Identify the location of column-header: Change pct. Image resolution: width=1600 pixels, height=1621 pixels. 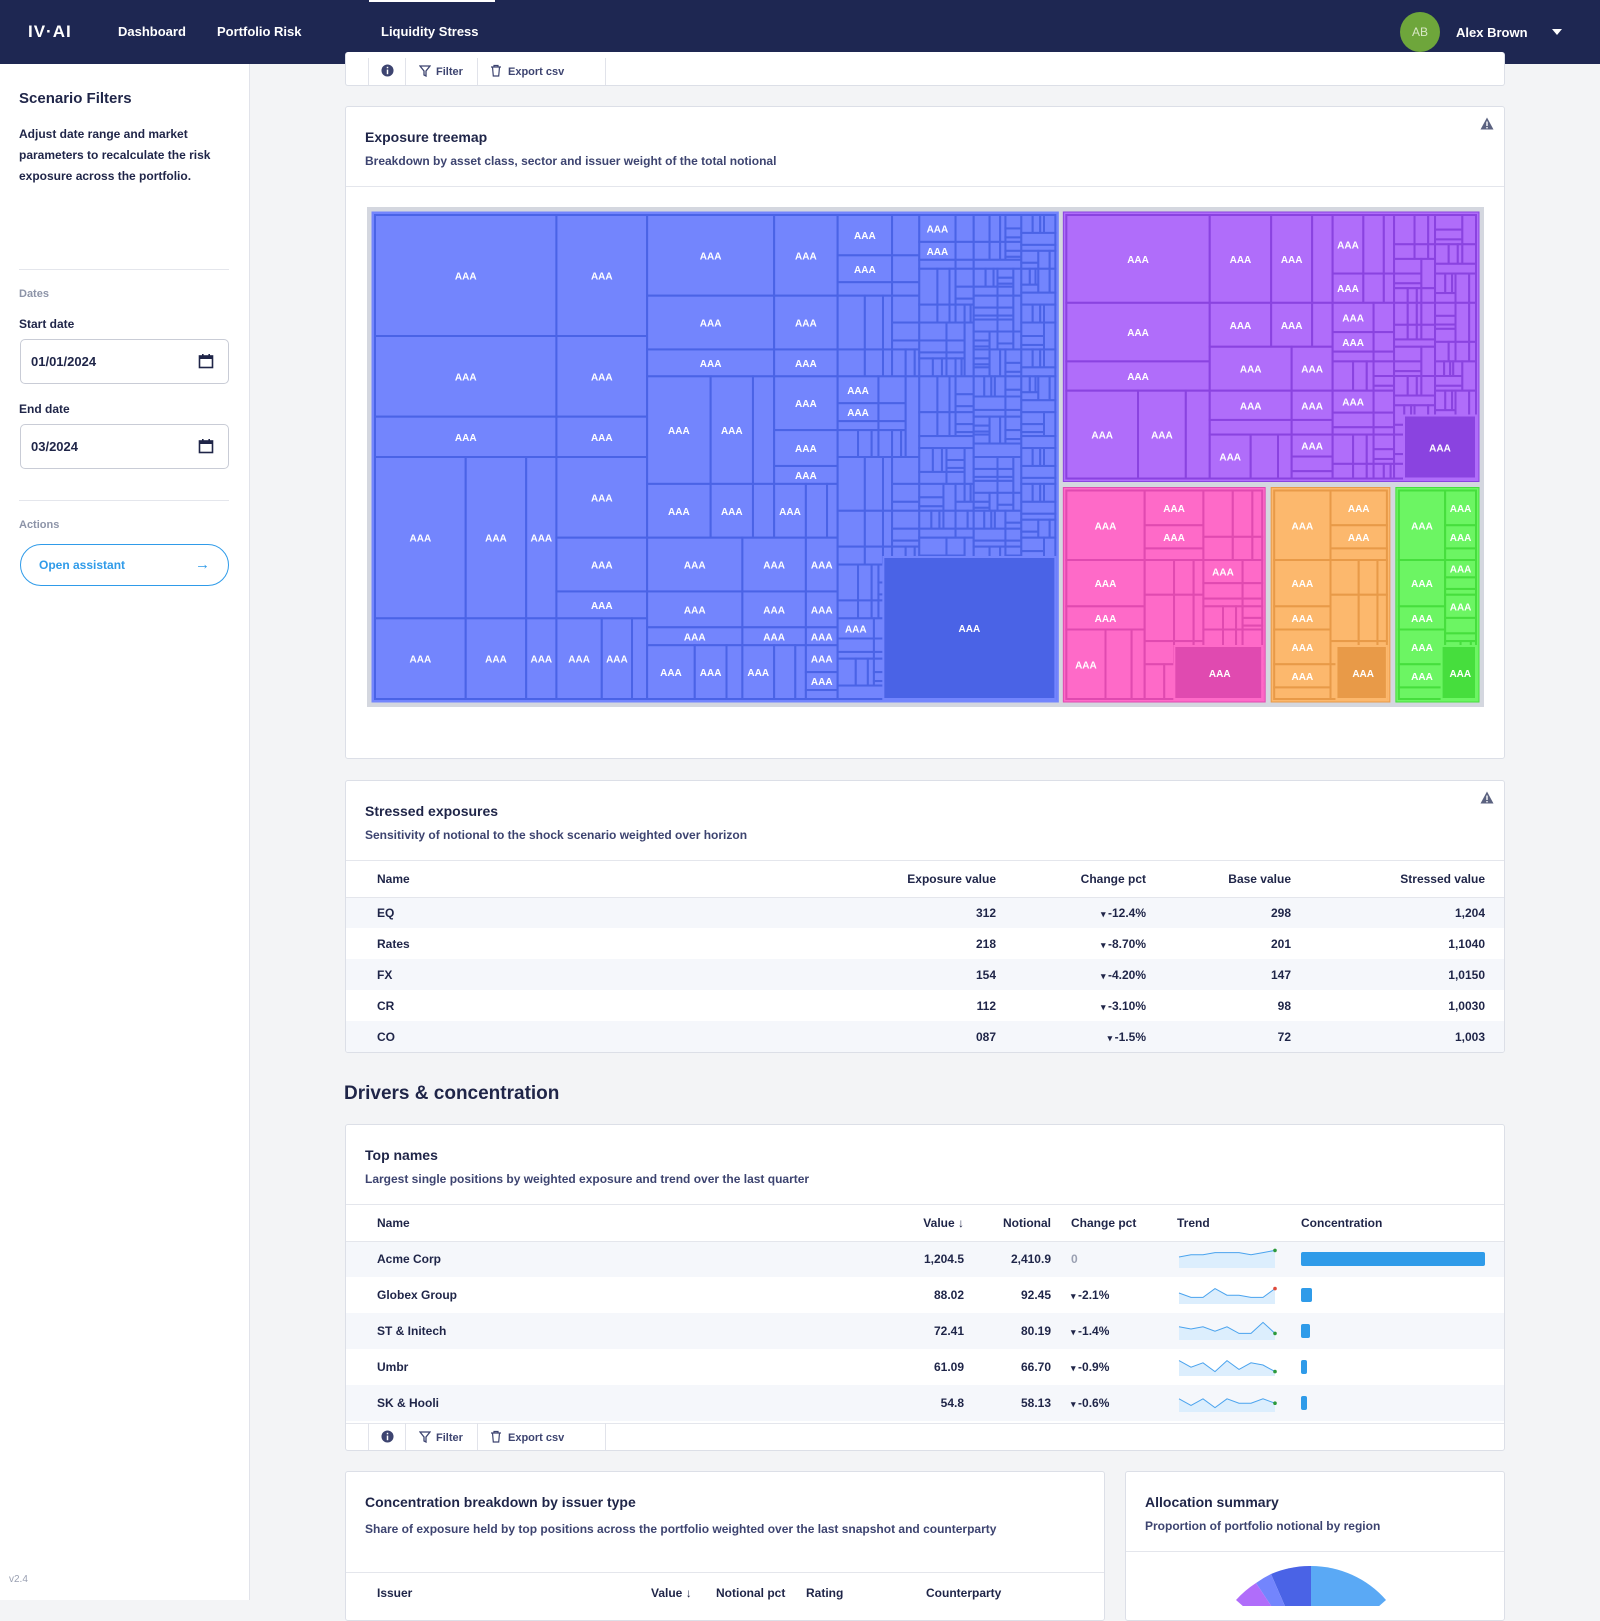
(1110, 1223).